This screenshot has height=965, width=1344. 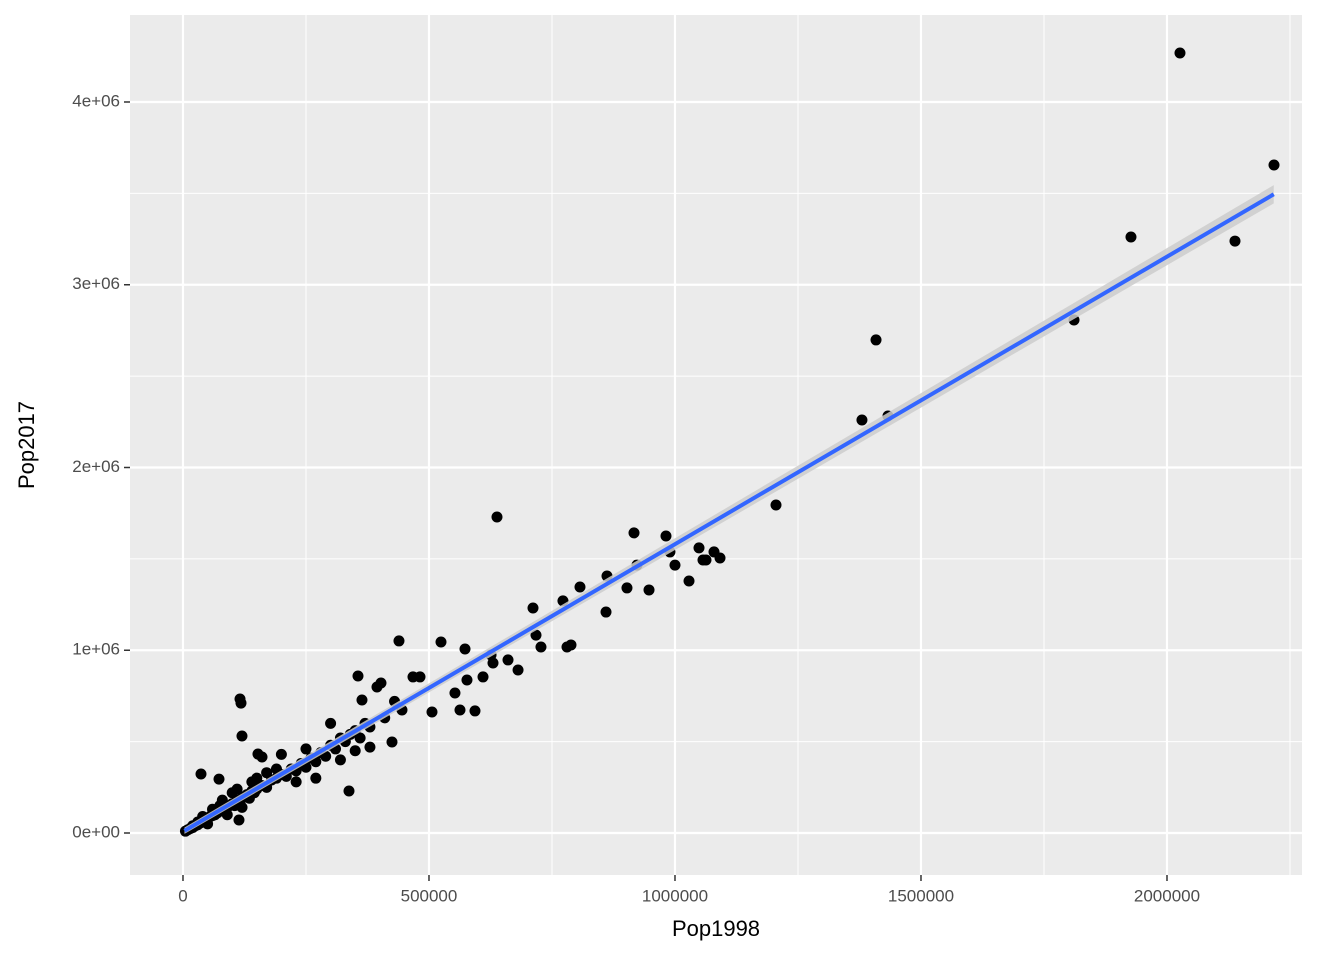 What do you see at coordinates (96, 466) in the screenshot?
I see `y-tick-label: 2e+06` at bounding box center [96, 466].